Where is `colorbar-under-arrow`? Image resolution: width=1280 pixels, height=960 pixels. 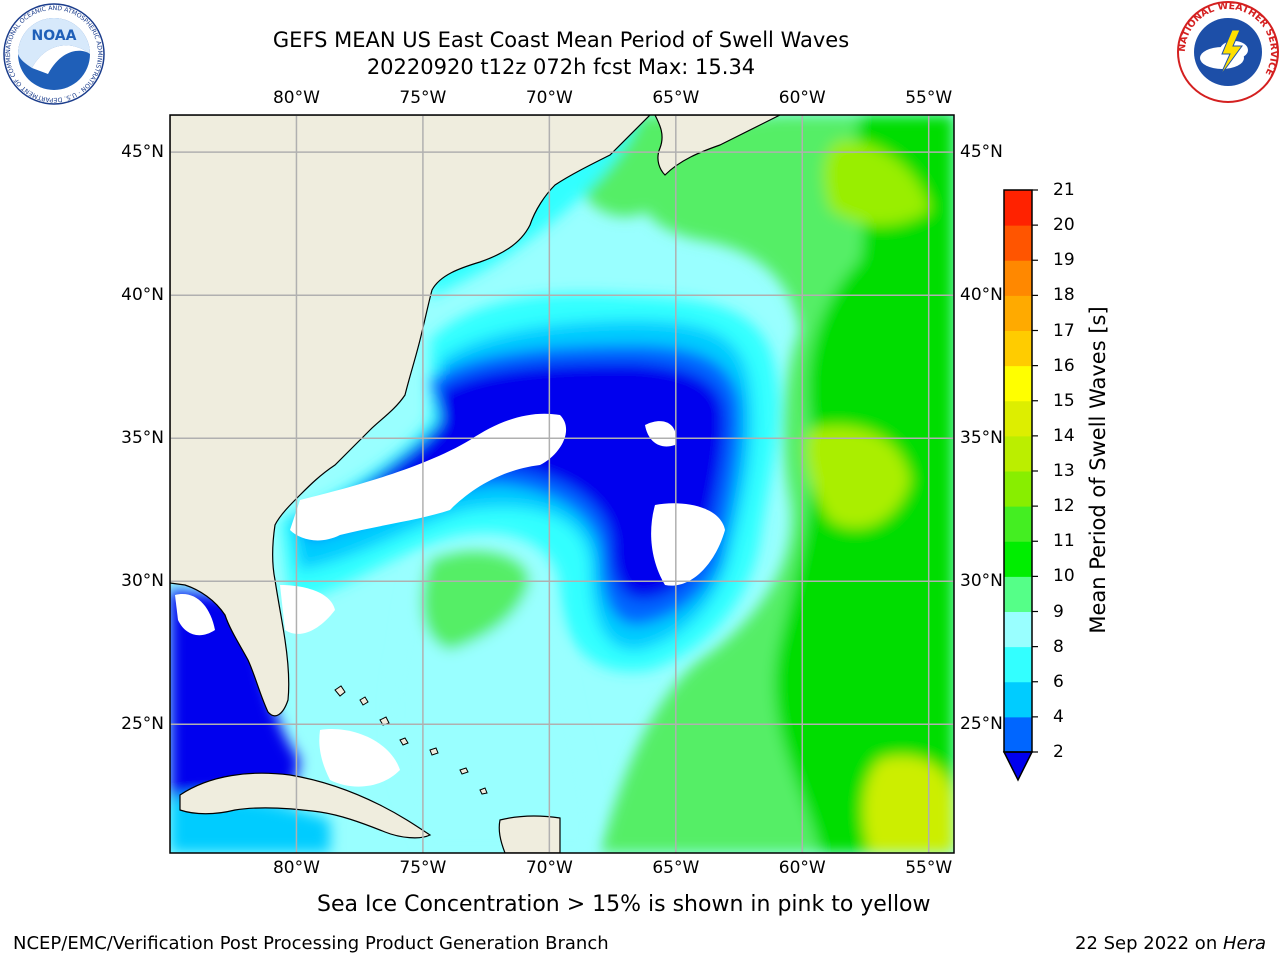 colorbar-under-arrow is located at coordinates (1018, 766).